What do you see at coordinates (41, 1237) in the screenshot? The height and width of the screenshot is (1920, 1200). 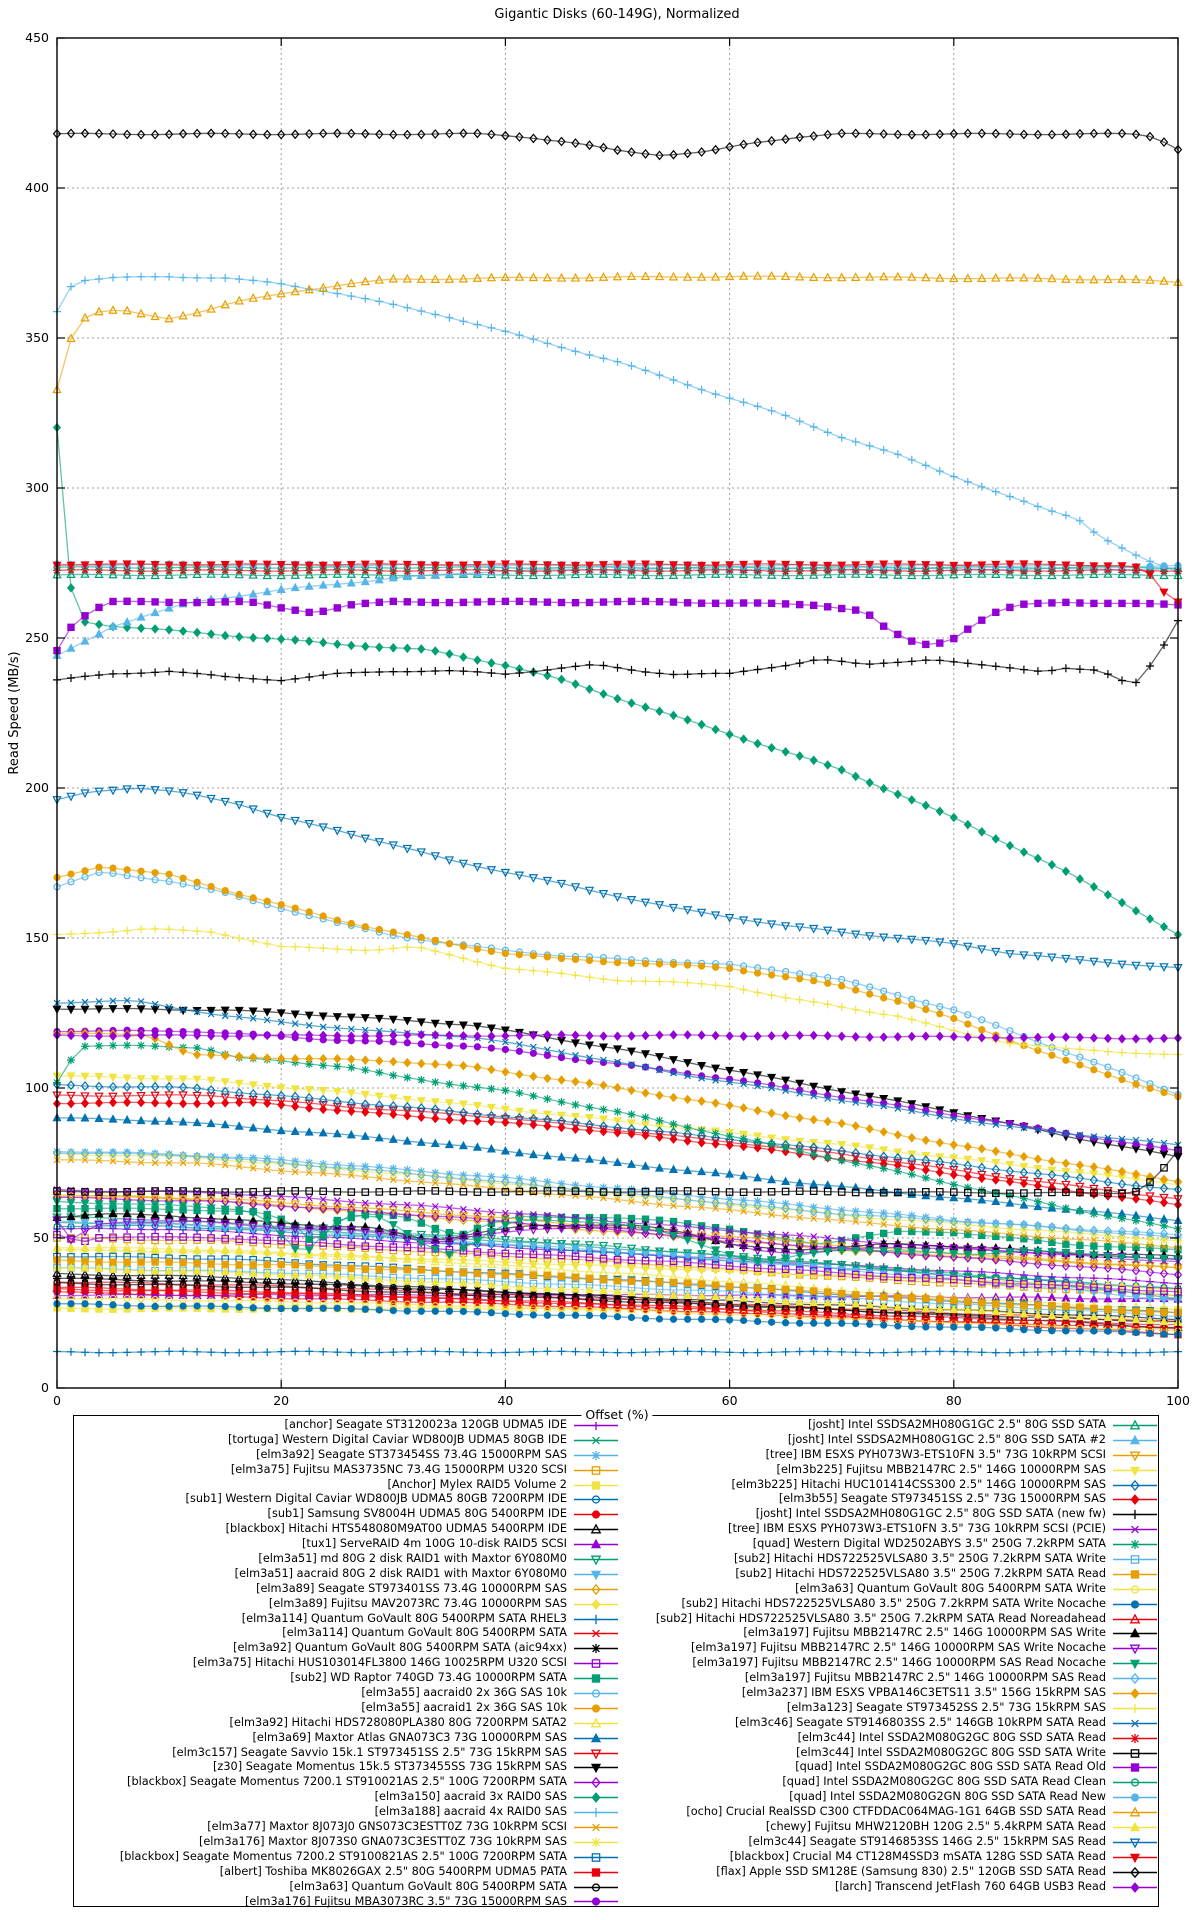 I see `y-tick-label: 50` at bounding box center [41, 1237].